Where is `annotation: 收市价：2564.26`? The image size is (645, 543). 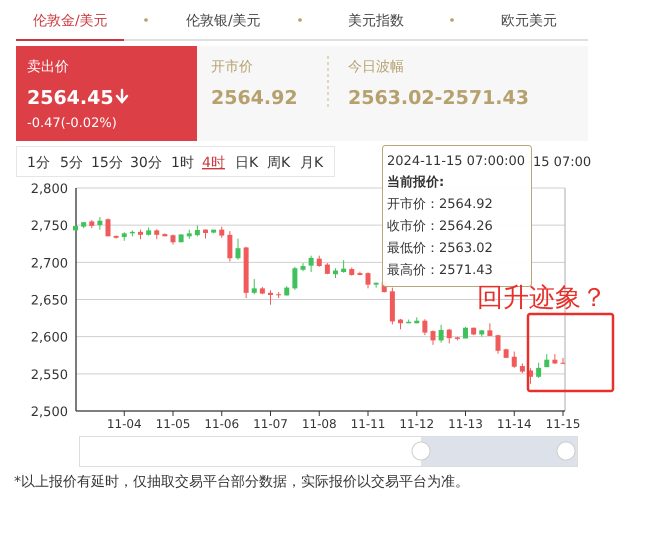 annotation: 收市价：2564.26 is located at coordinates (440, 226).